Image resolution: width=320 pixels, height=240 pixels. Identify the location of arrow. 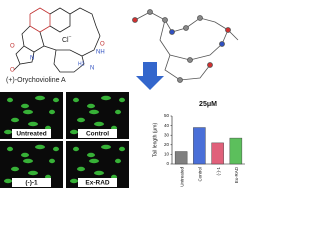
(150, 76).